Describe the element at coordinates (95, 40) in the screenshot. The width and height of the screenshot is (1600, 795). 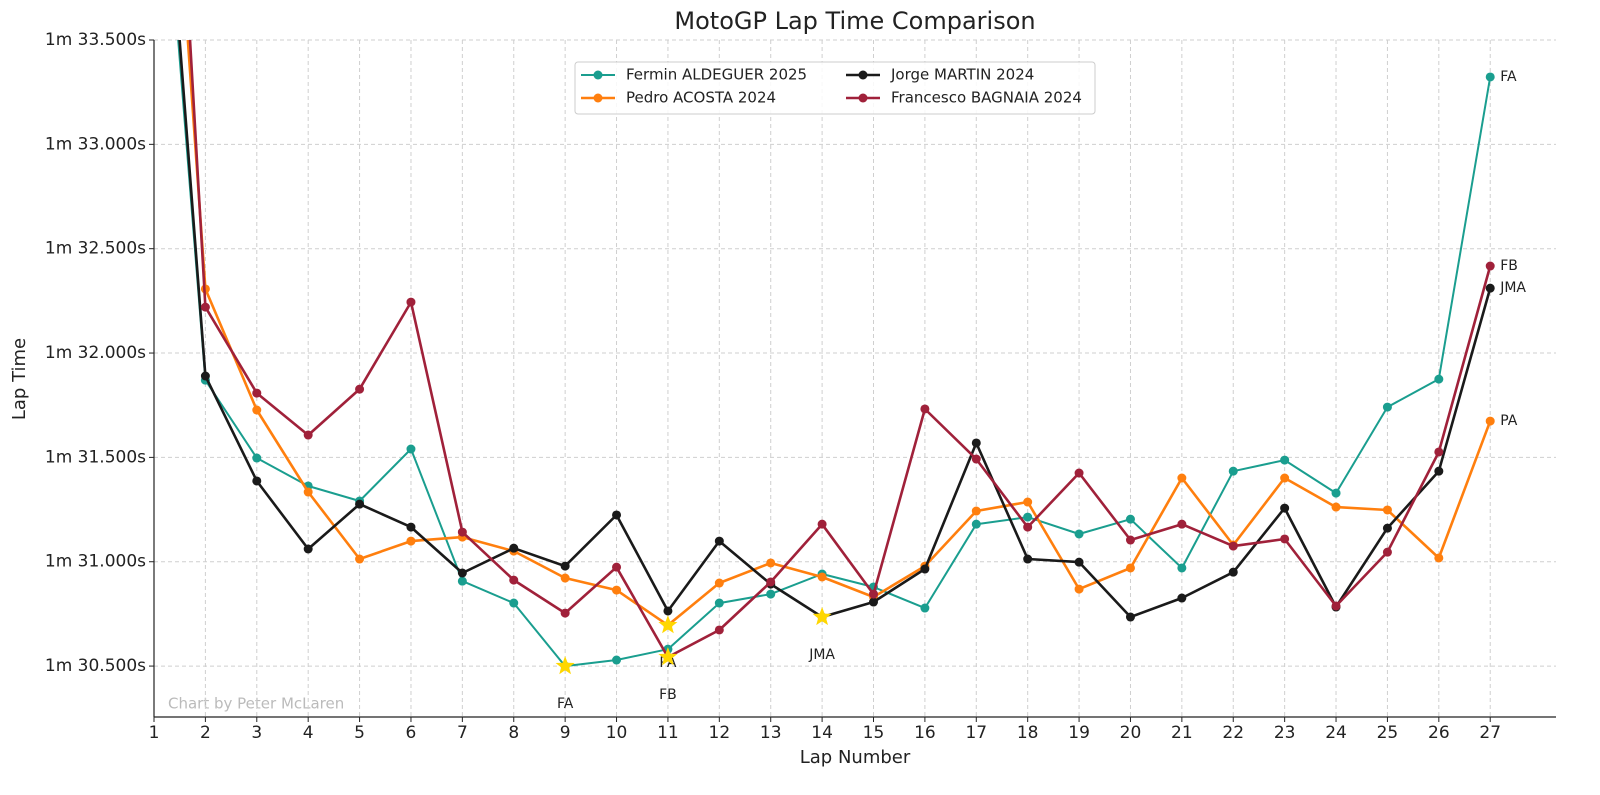
I see `y-tick-label: 1m 33.500s` at that location.